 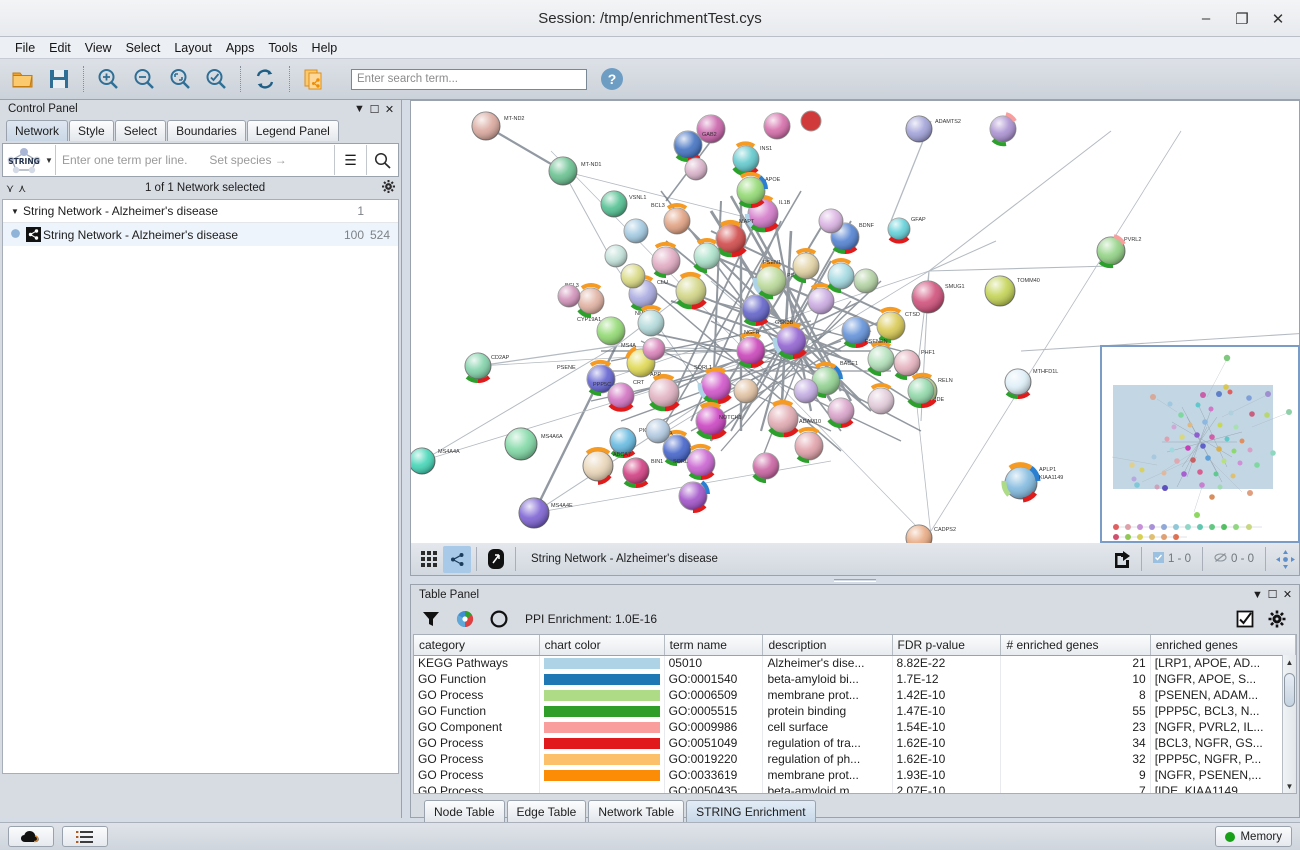 I want to click on node-MT-ND1: MT-ND1, so click(x=574, y=171).